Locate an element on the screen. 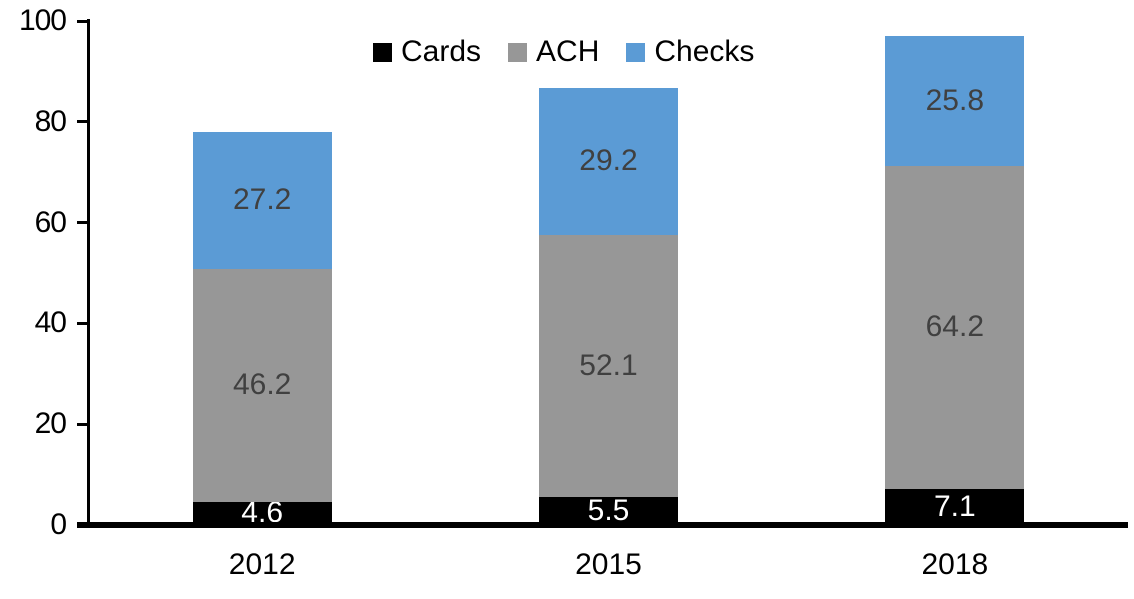 This screenshot has height=599, width=1134. bar-value-label: 27.2 is located at coordinates (262, 200).